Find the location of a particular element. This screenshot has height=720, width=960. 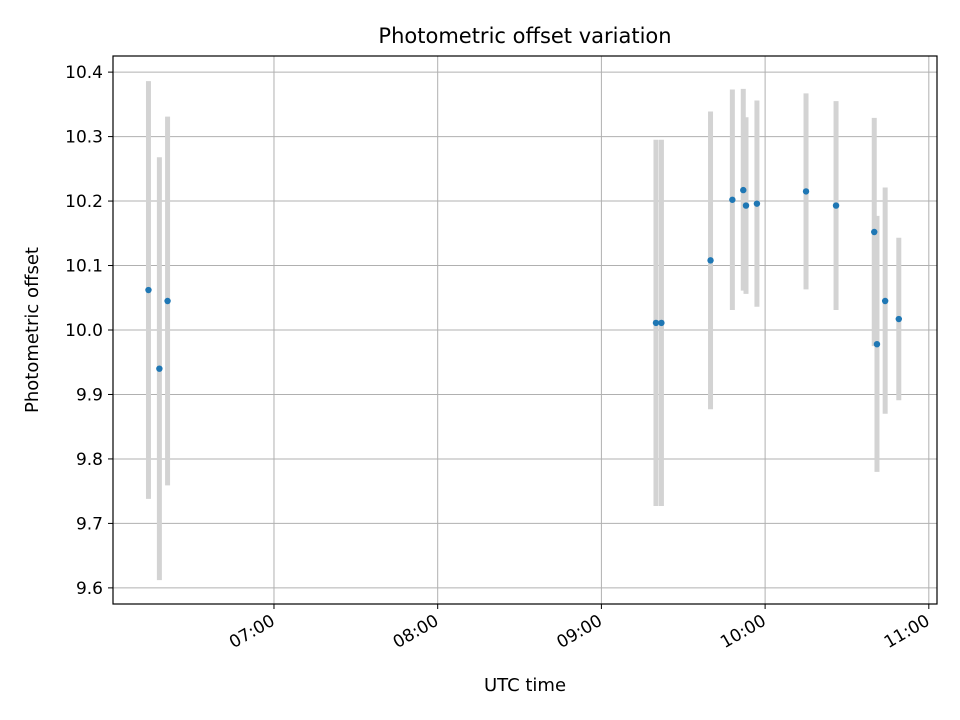

y-axis-label: Photometric offset is located at coordinates (32, 330).